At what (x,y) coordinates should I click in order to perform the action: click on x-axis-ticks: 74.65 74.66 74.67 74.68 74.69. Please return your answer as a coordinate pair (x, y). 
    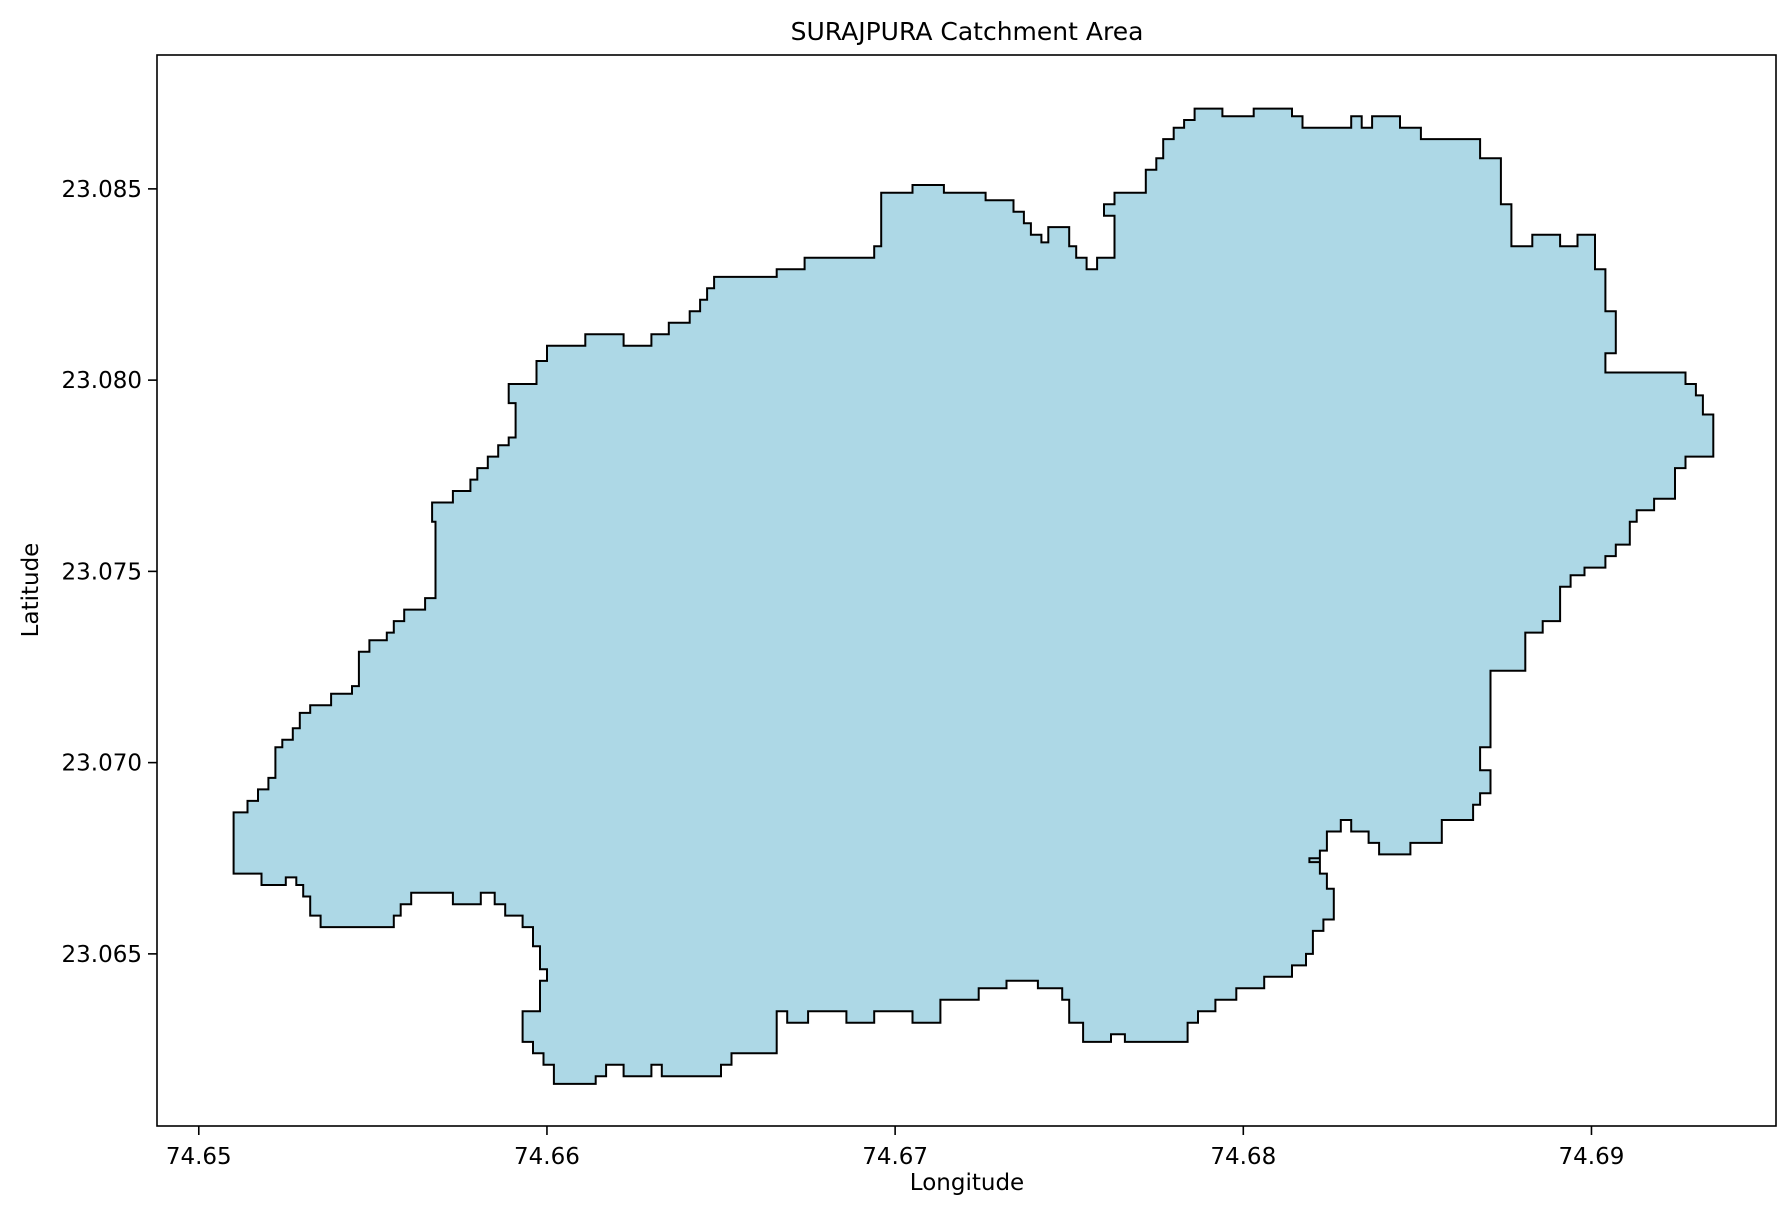
    Looking at the image, I should click on (895, 1148).